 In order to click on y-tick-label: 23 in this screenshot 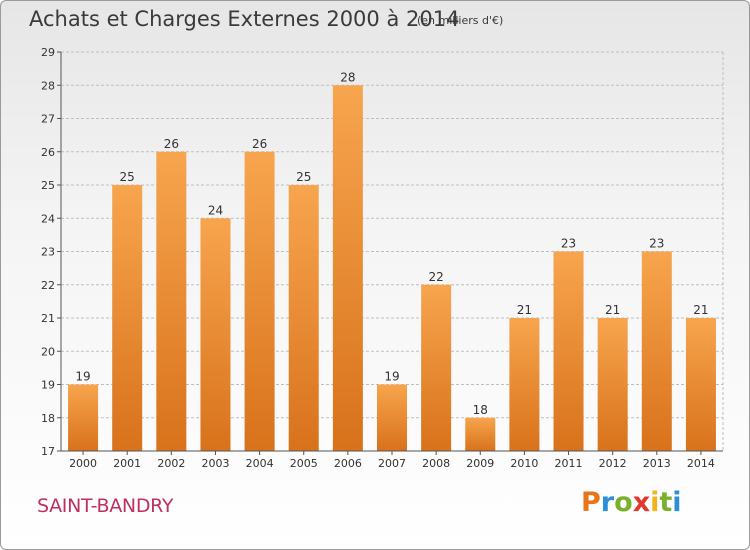, I will do `click(48, 252)`.